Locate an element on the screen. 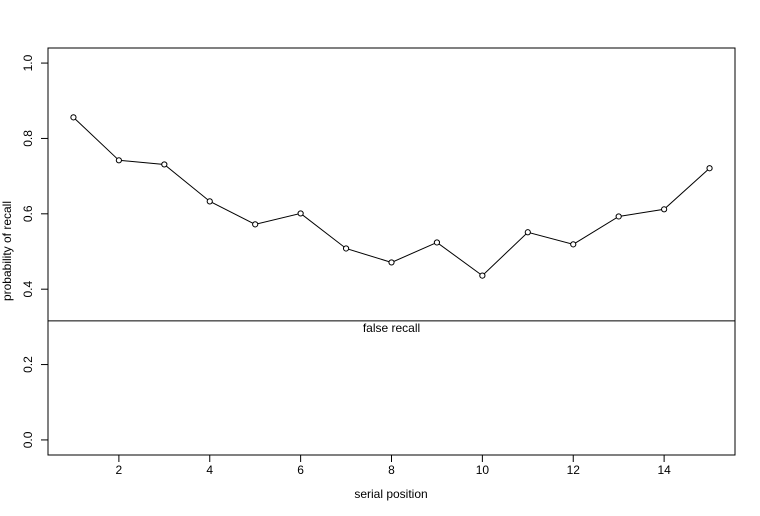  y-tick-label: 0.6 is located at coordinates (28, 213).